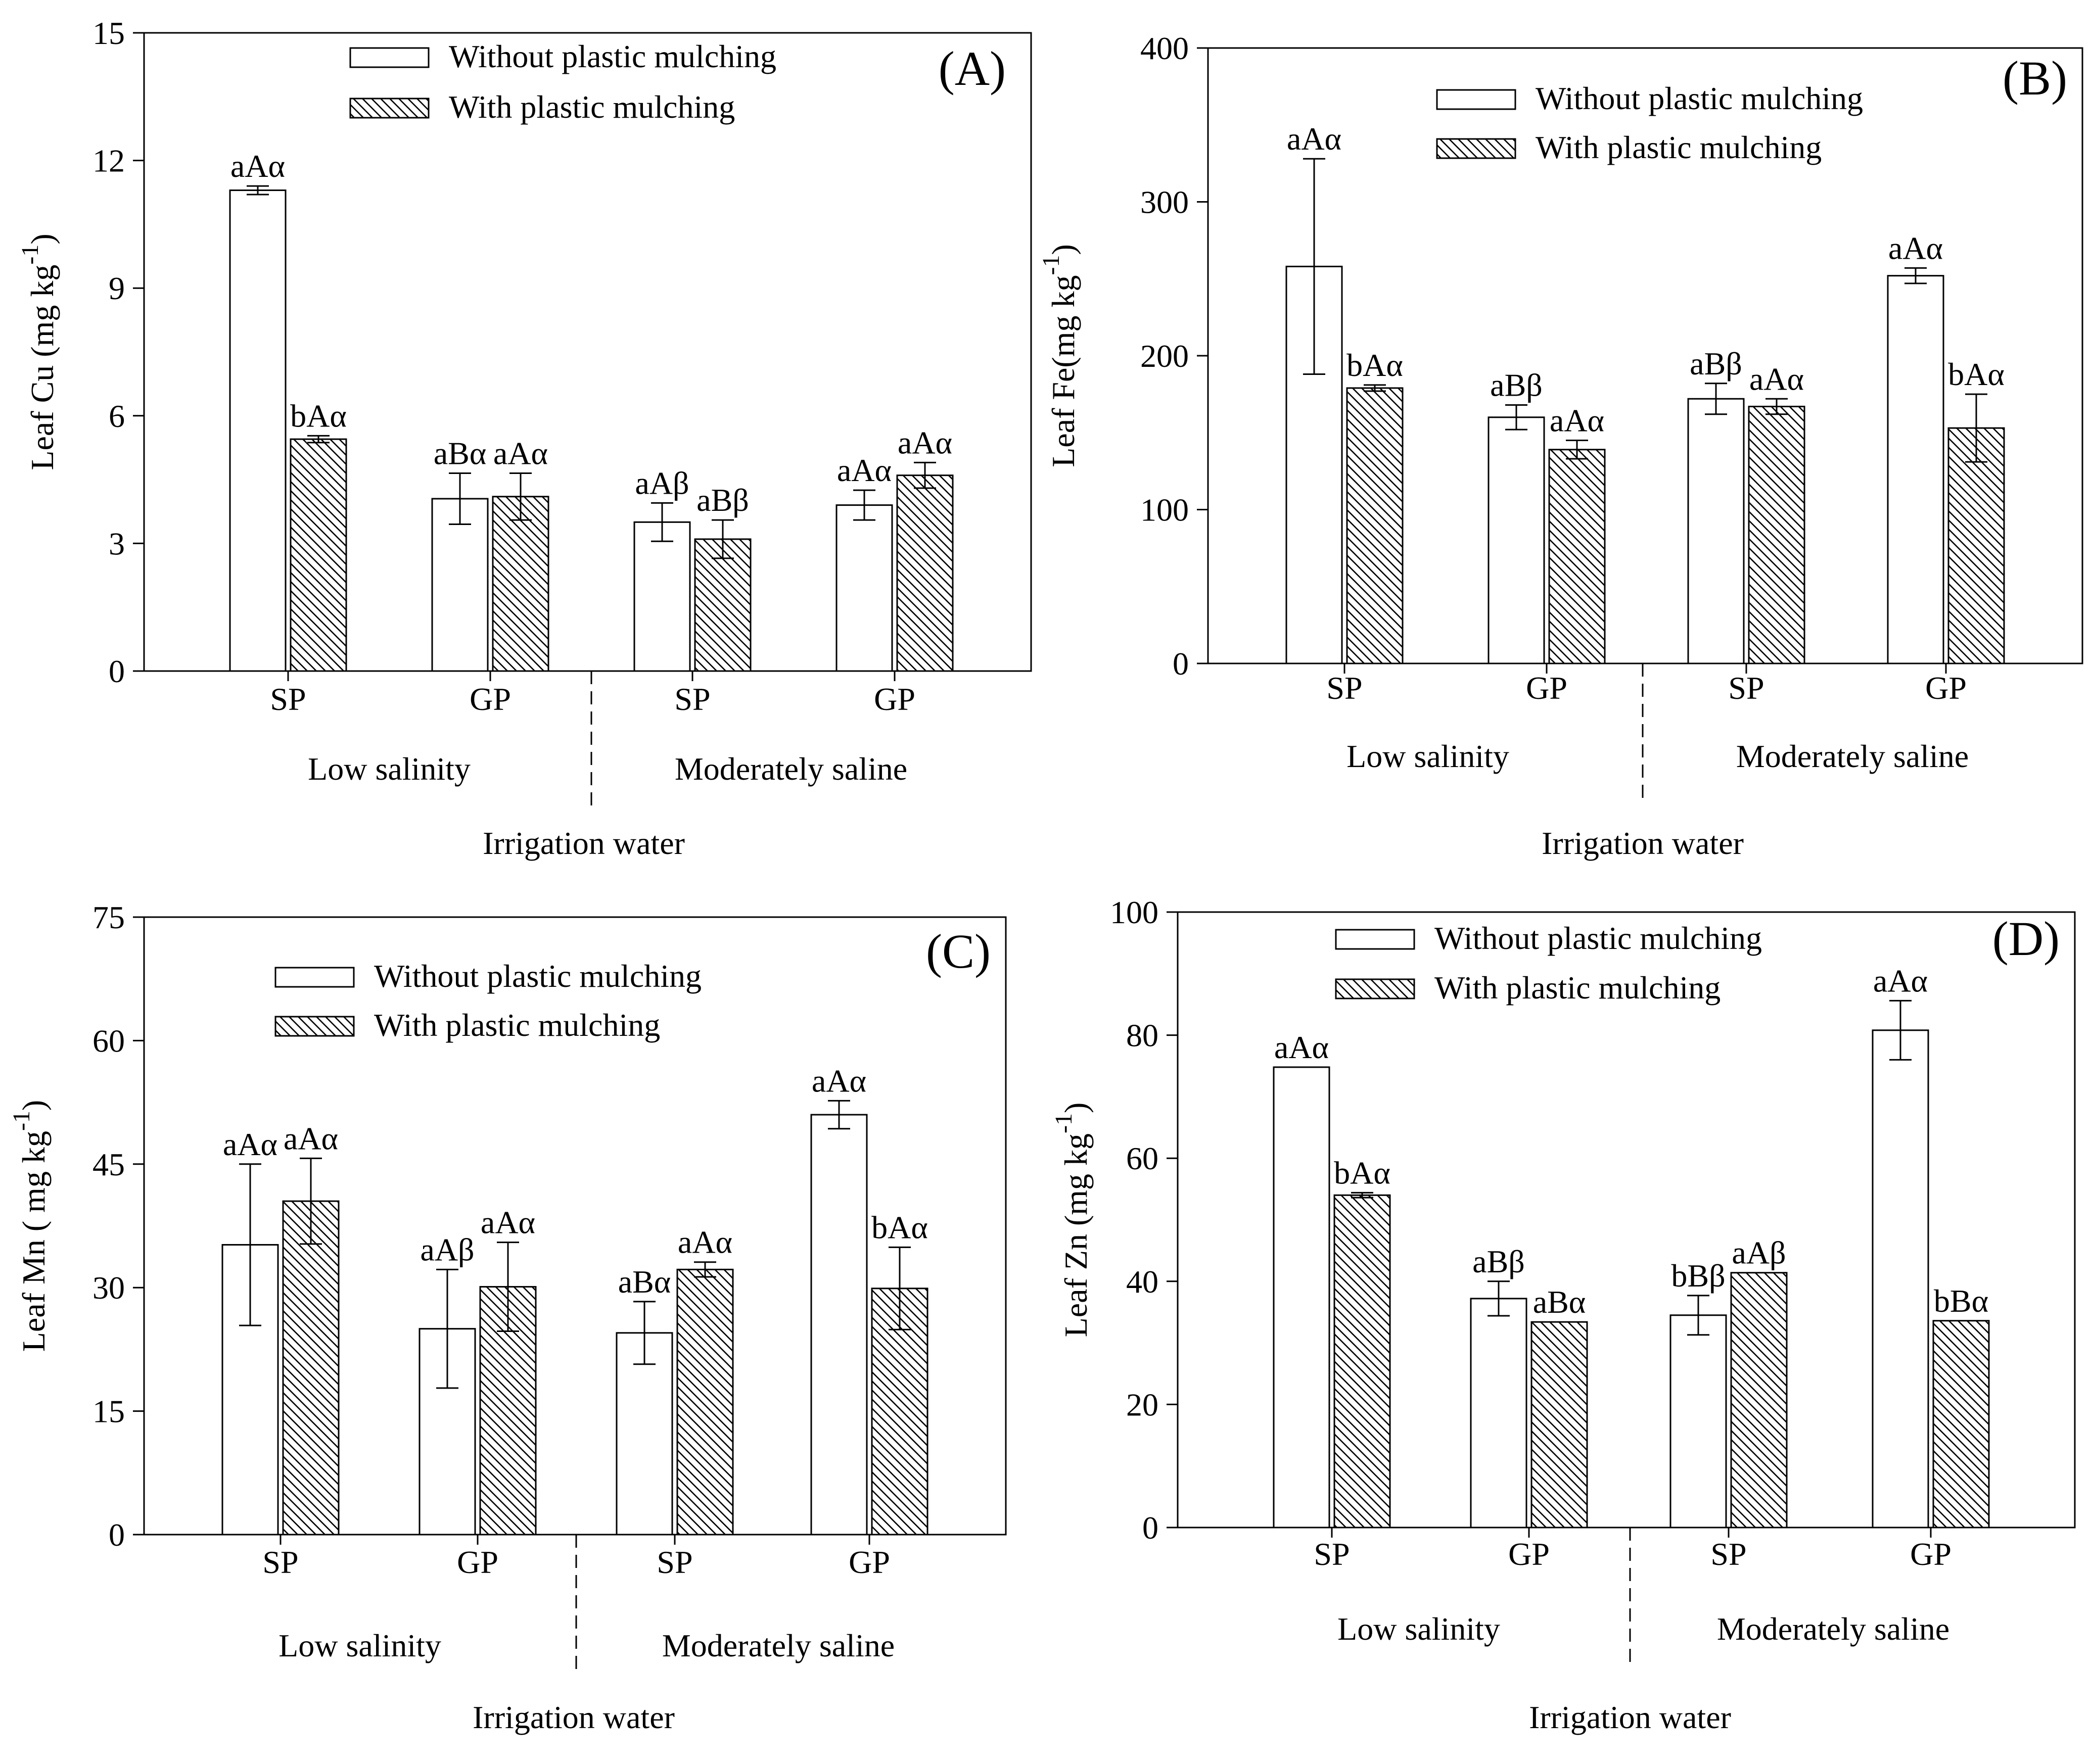 Image resolution: width=2091 pixels, height=1764 pixels. I want to click on significance-label-d: aBβ, so click(1498, 1262).